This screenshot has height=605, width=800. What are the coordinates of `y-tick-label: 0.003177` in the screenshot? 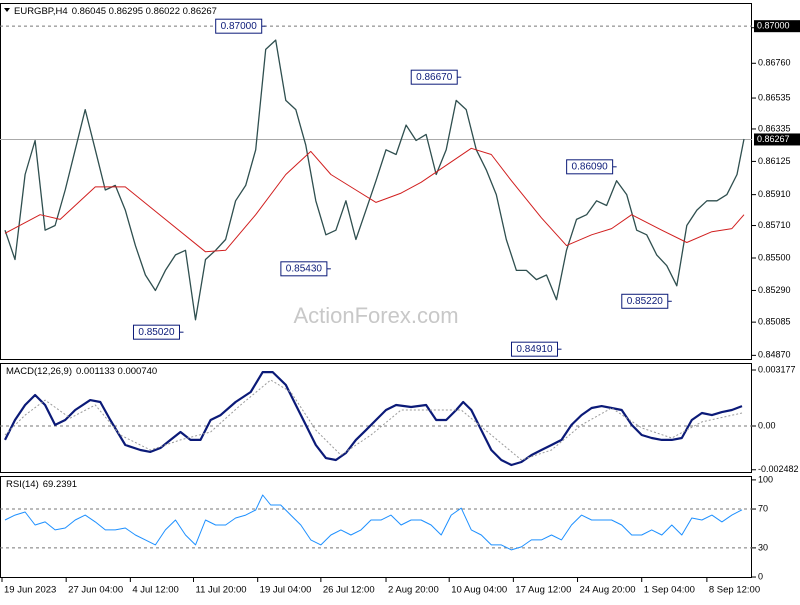 It's located at (777, 369).